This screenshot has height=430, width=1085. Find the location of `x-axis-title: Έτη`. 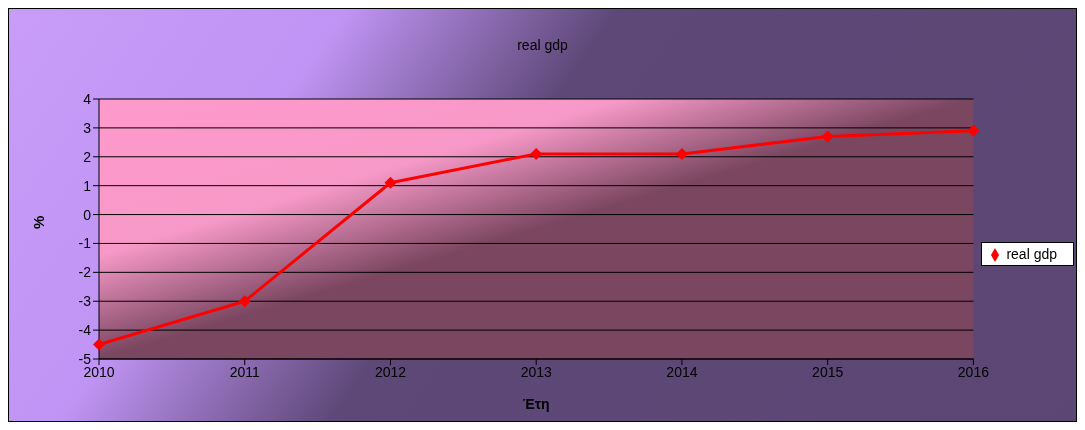

x-axis-title: Έτη is located at coordinates (536, 404).